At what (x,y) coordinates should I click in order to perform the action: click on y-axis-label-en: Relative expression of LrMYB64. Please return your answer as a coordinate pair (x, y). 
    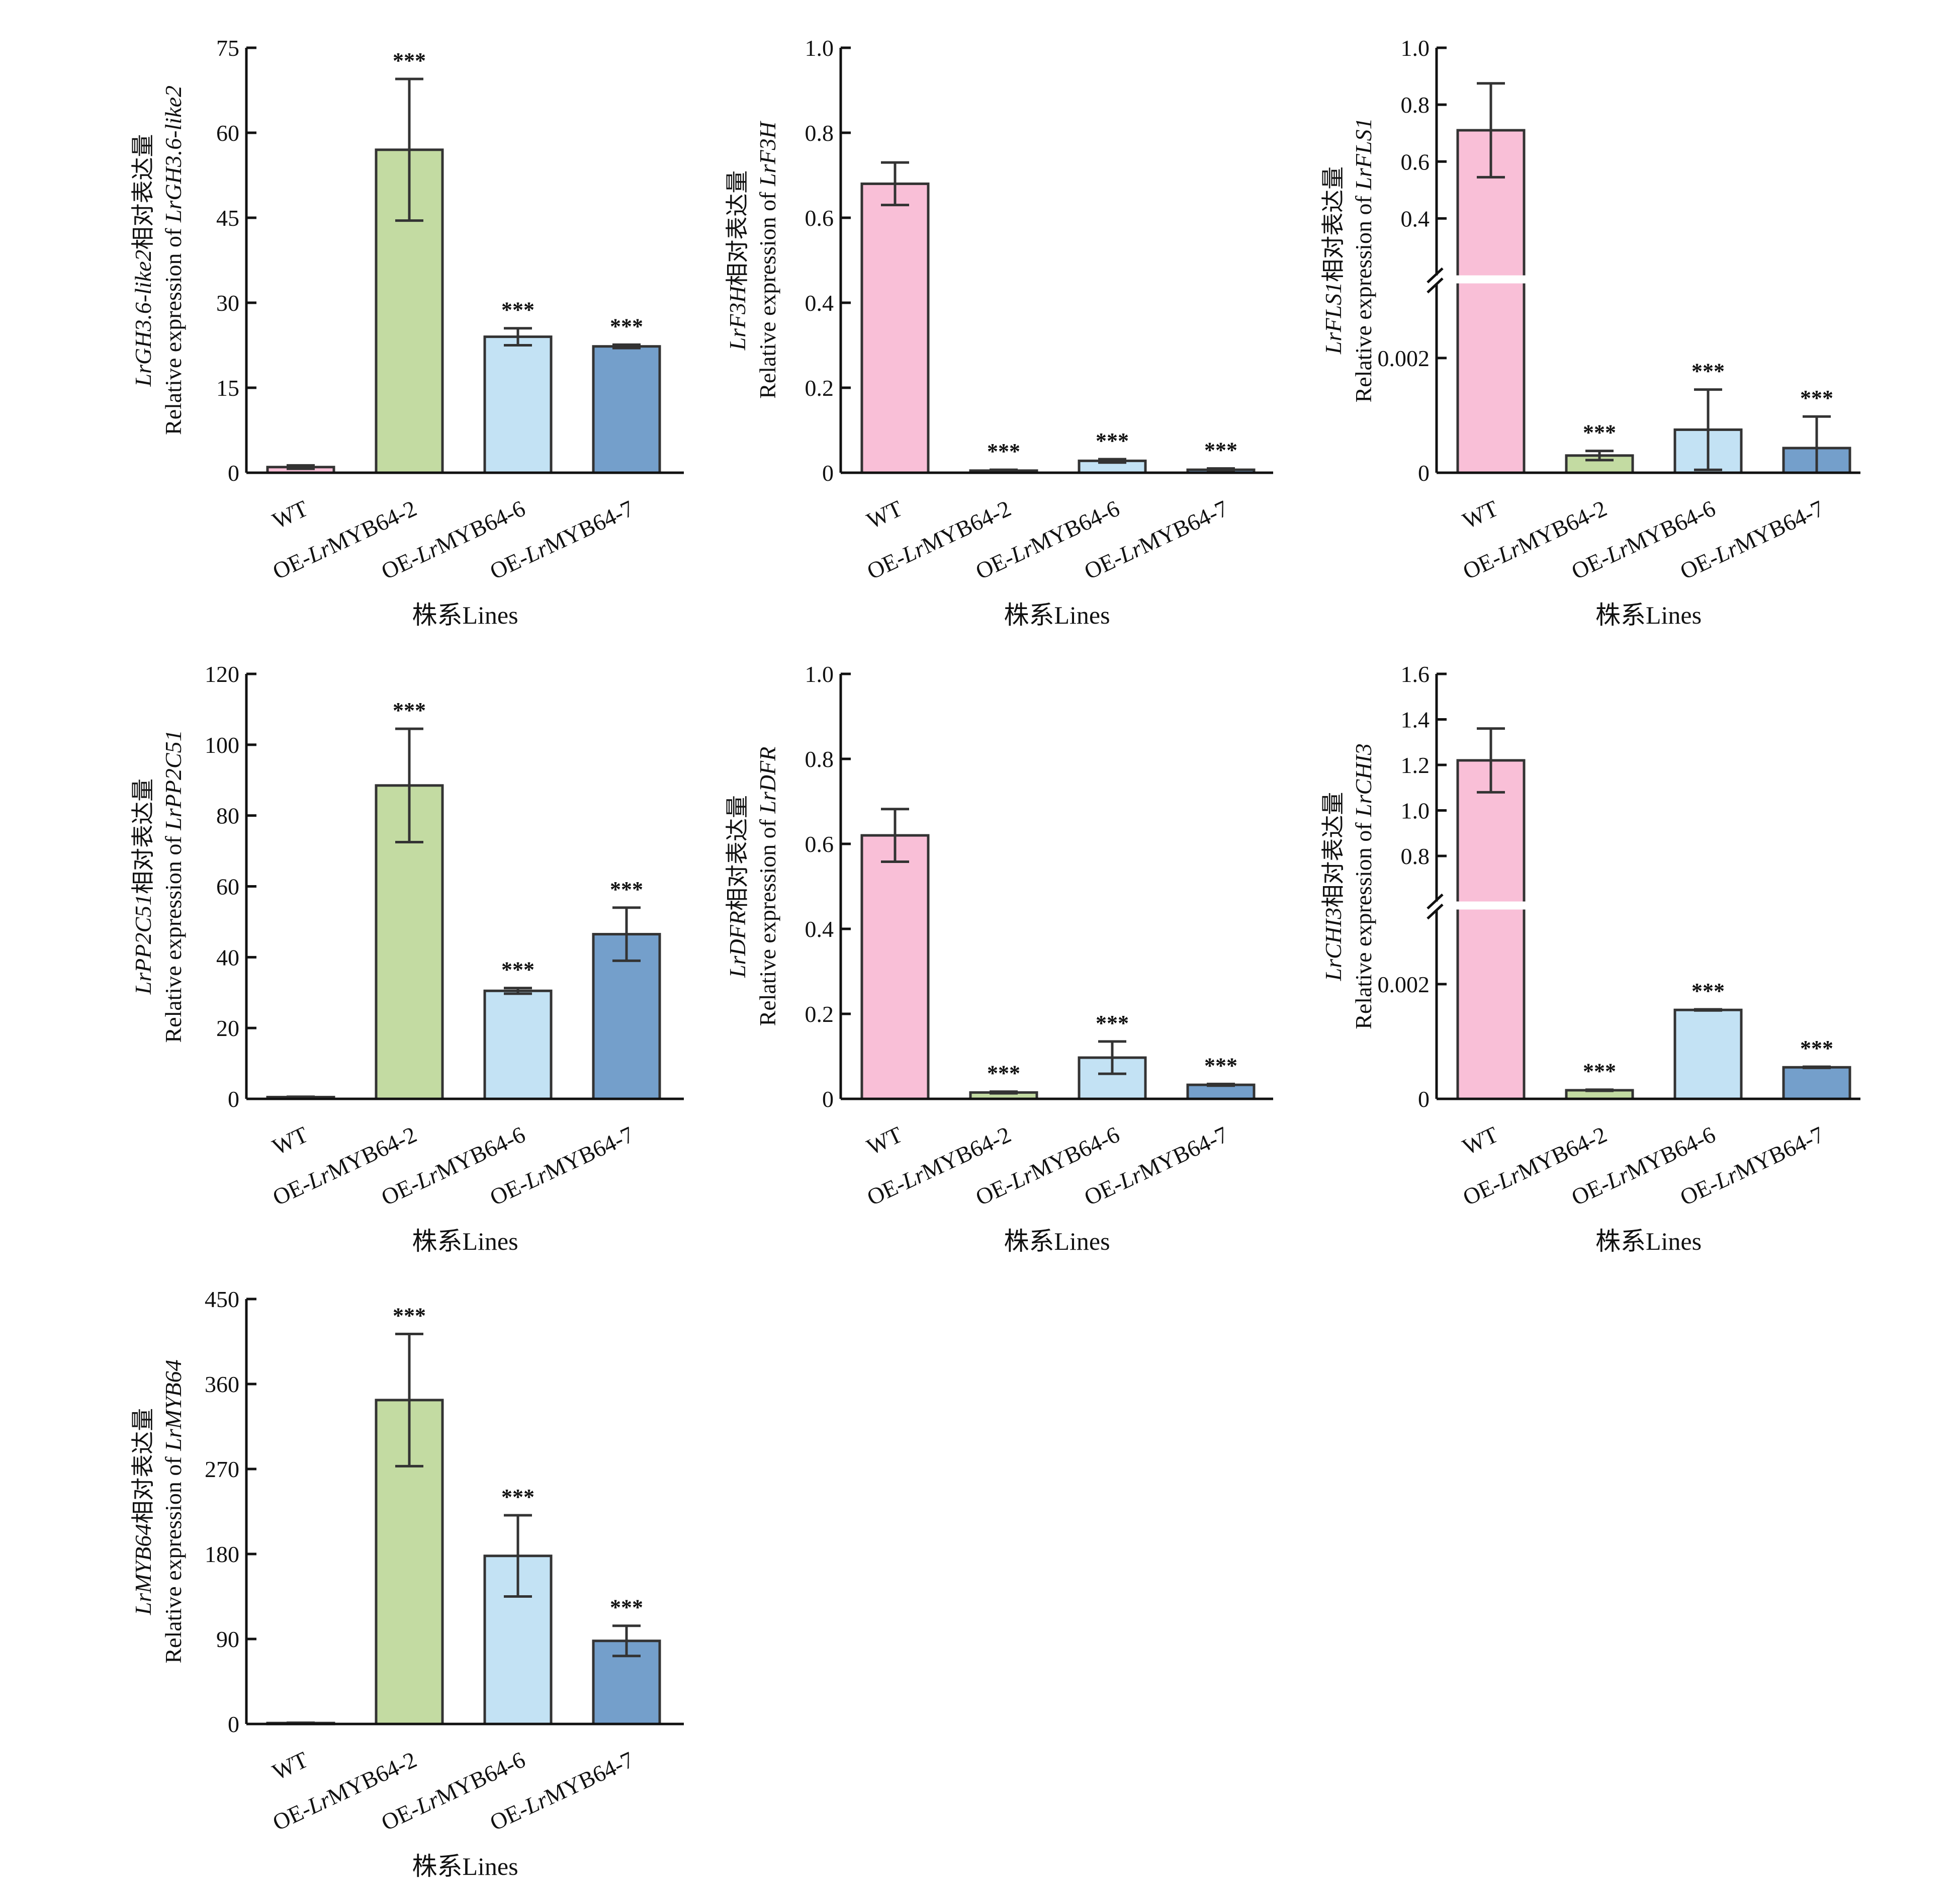
    Looking at the image, I should click on (173, 1511).